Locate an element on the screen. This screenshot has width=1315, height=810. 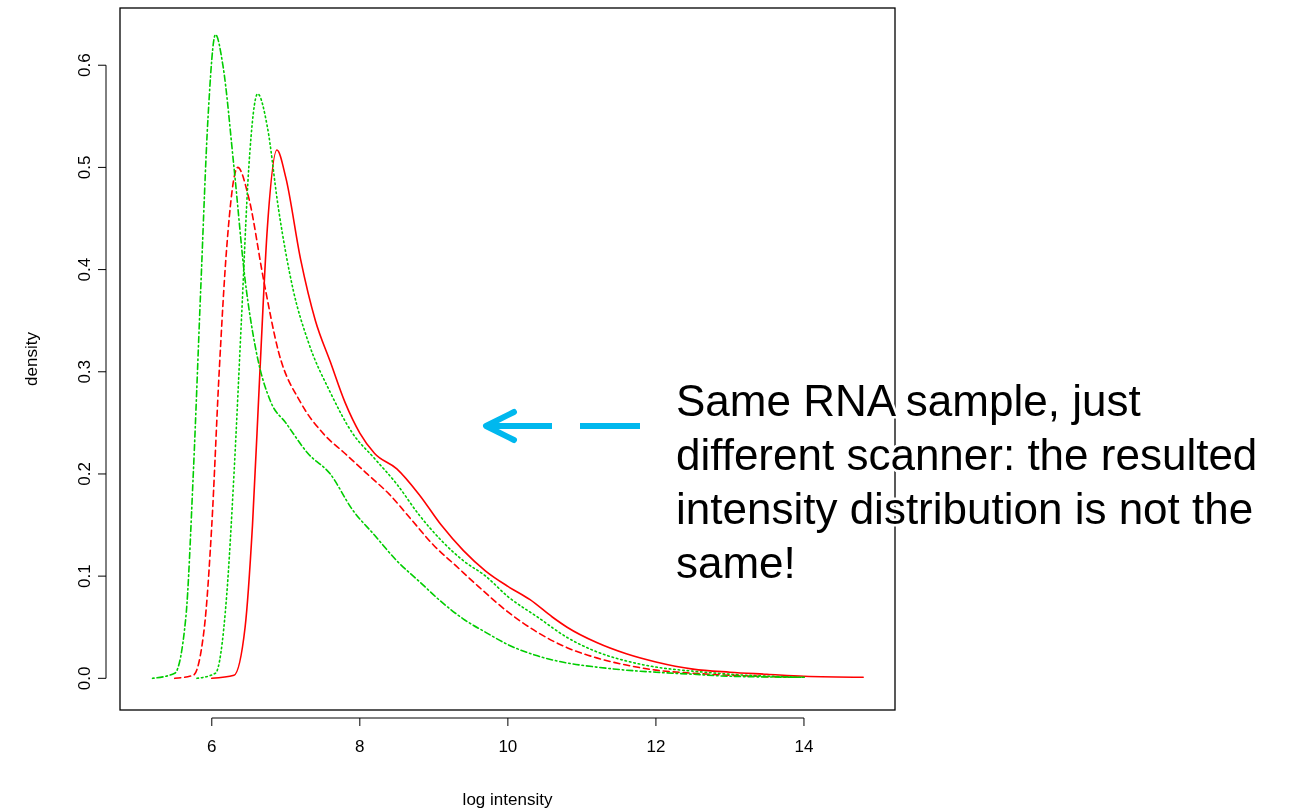
y-tick-label: 0.3 is located at coordinates (84, 371).